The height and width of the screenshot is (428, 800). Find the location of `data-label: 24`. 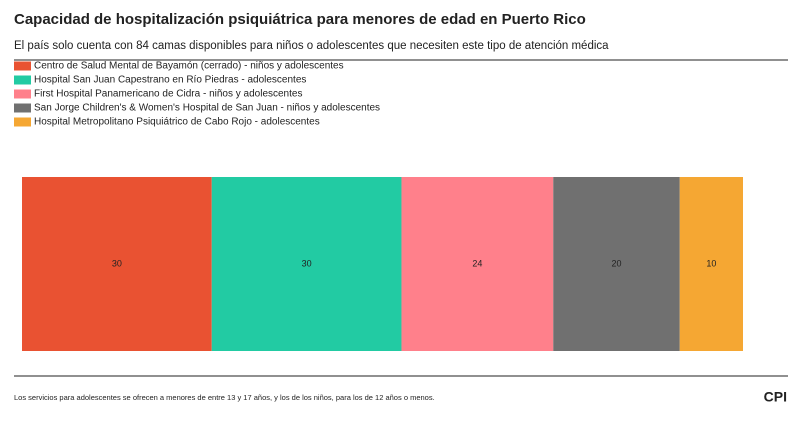

data-label: 24 is located at coordinates (477, 263).